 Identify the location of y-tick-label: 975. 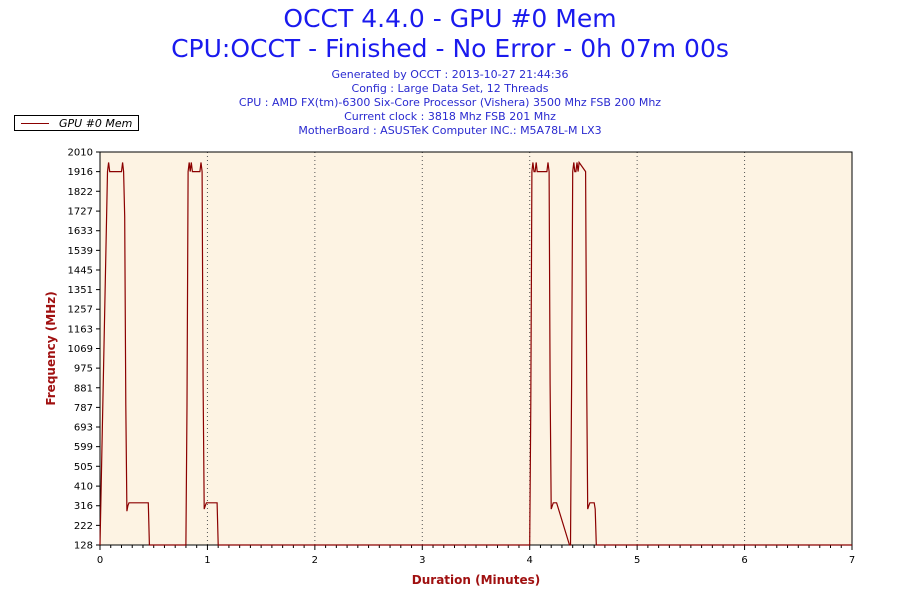
(83, 369).